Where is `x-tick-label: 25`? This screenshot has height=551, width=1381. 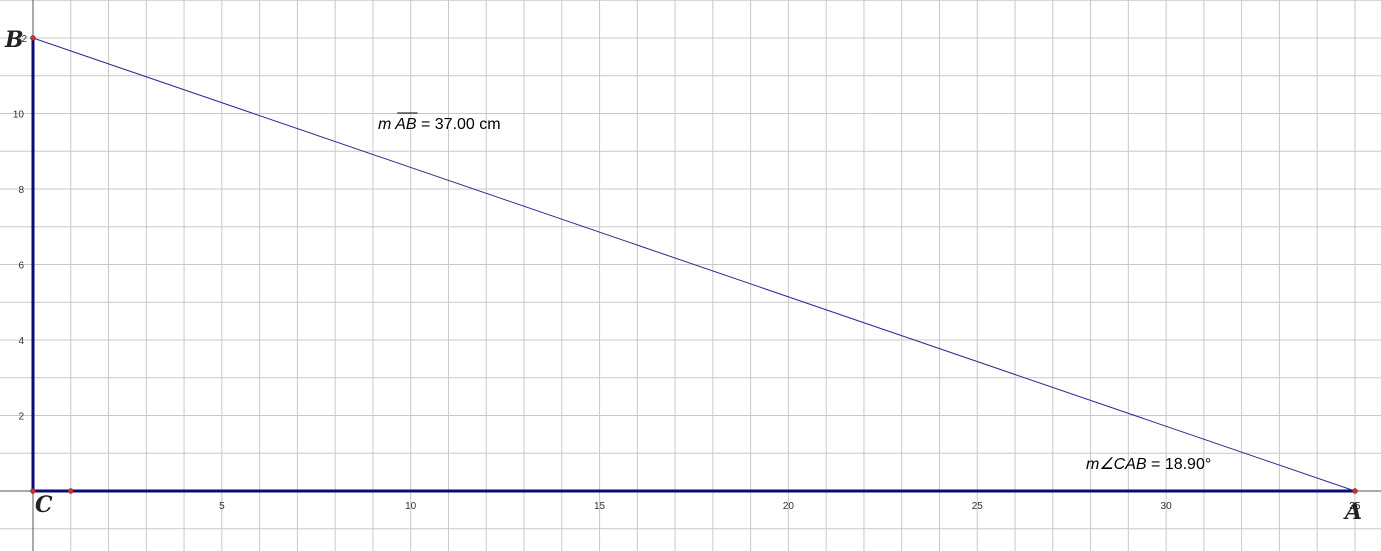
x-tick-label: 25 is located at coordinates (978, 506).